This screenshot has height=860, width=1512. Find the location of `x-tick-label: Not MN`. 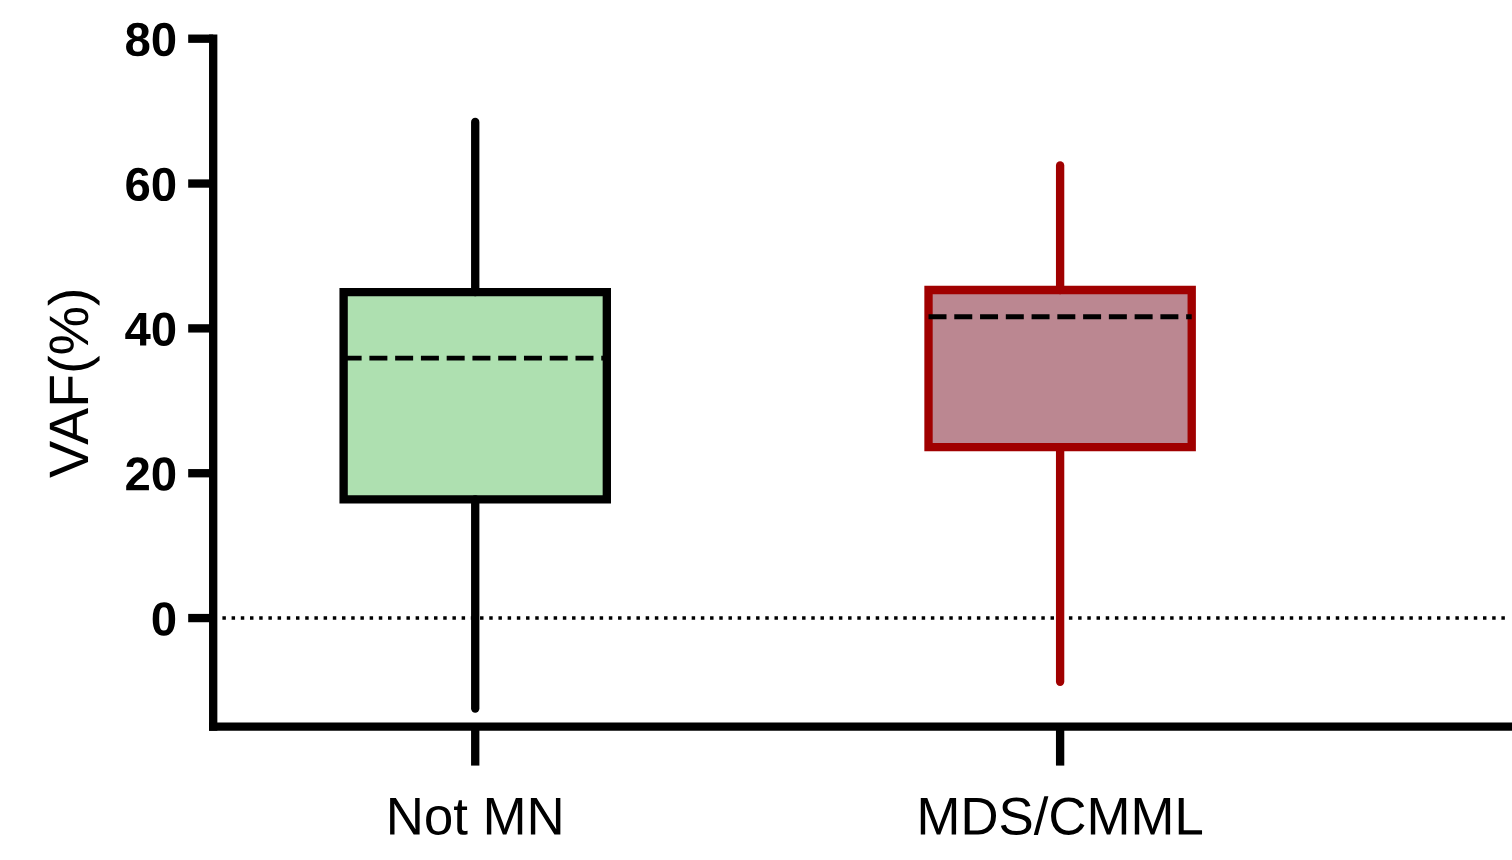

x-tick-label: Not MN is located at coordinates (475, 816).